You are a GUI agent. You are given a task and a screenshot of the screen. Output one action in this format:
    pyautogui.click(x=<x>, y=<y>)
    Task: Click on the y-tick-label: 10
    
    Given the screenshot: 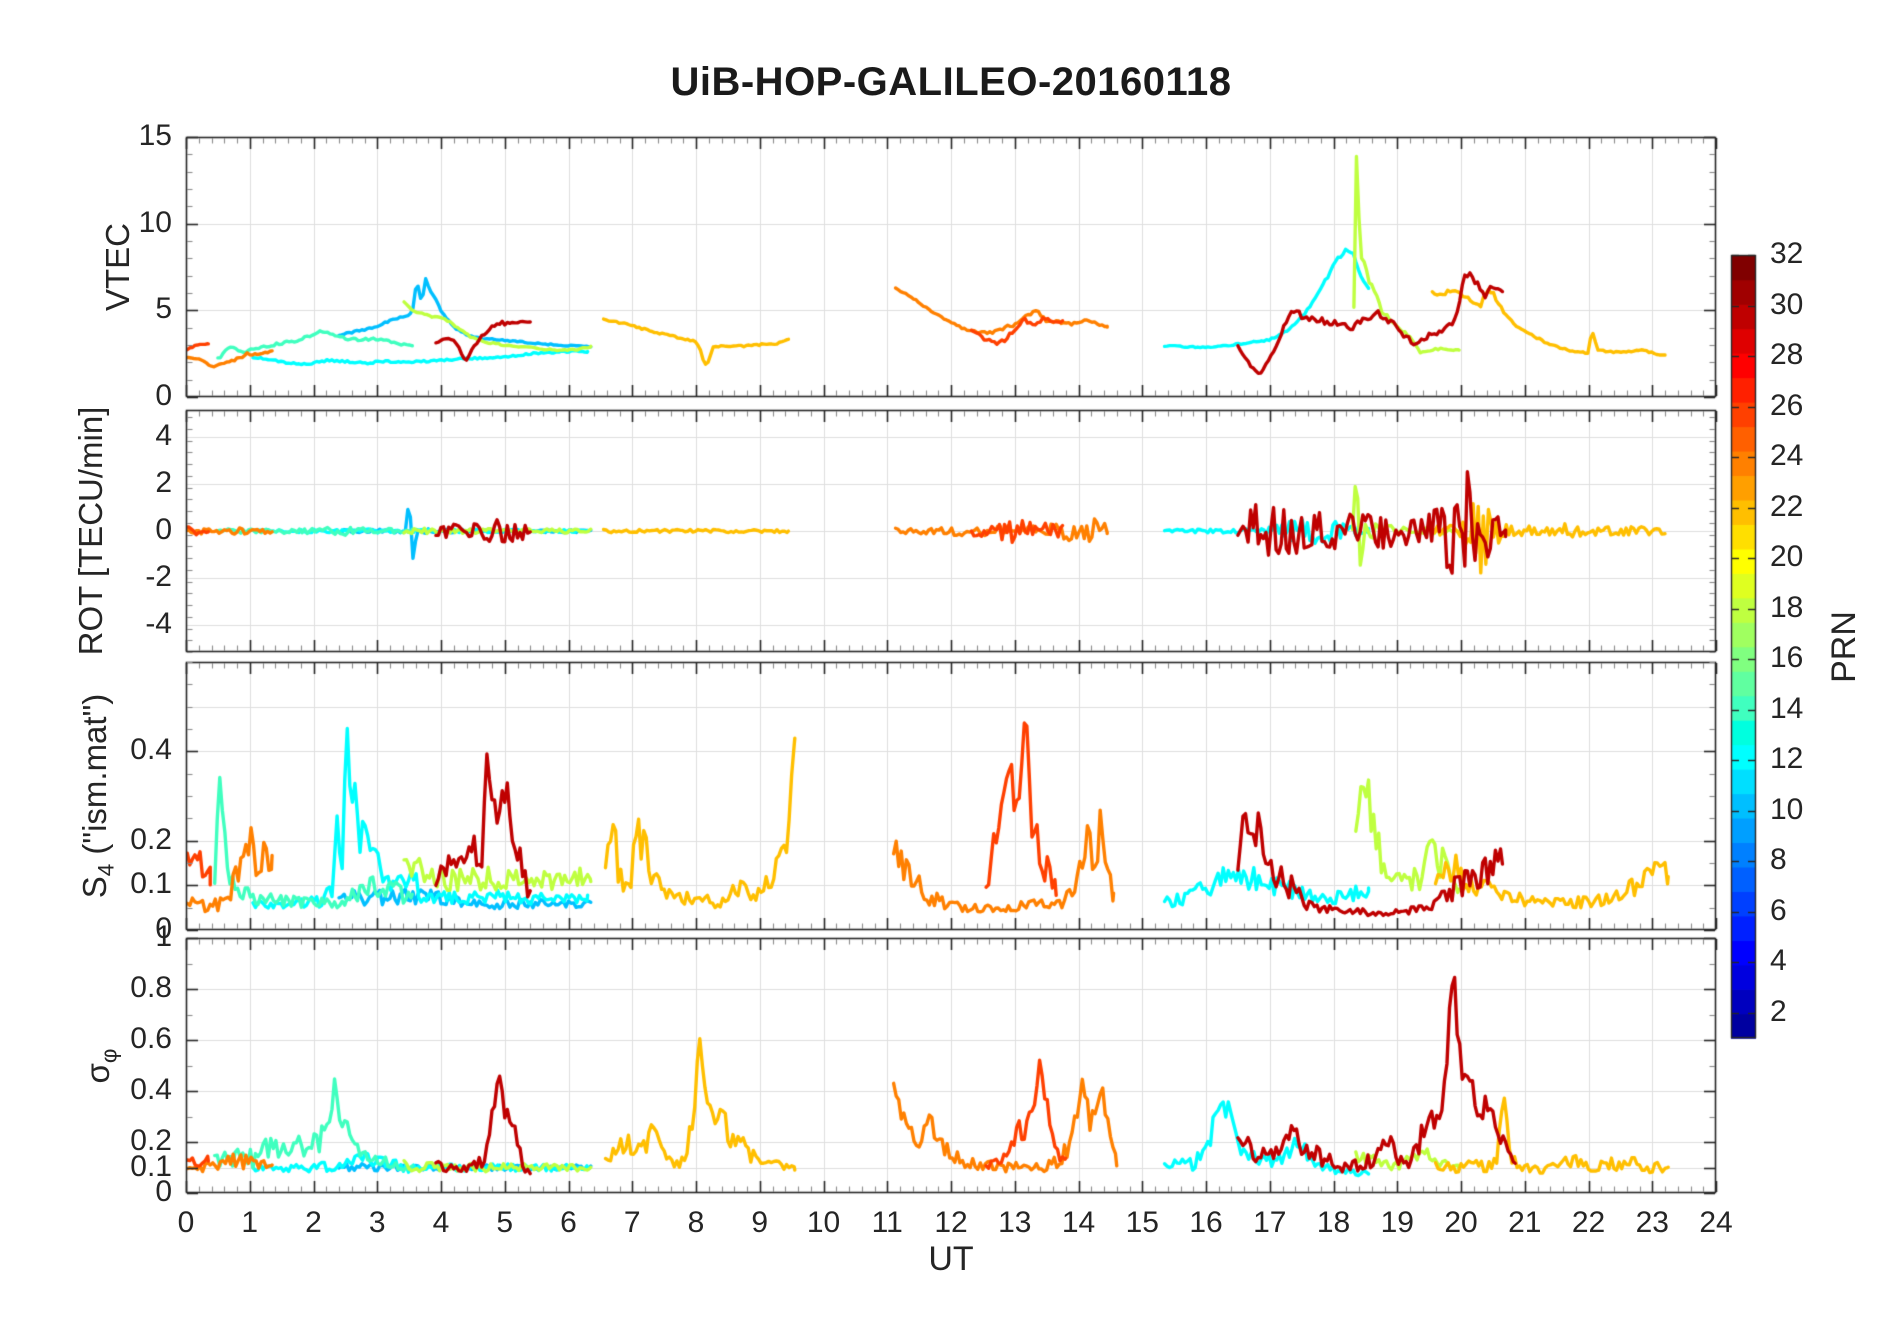 What is the action you would take?
    pyautogui.click(x=155, y=222)
    